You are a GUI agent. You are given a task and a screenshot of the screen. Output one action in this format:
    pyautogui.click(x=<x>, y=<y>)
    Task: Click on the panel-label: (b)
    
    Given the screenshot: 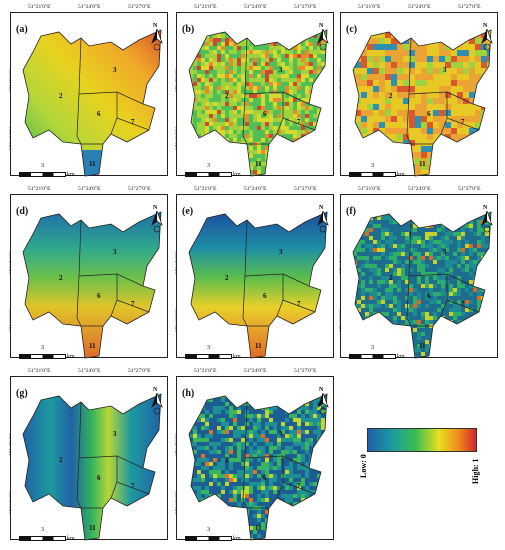 What is the action you would take?
    pyautogui.click(x=188, y=29)
    